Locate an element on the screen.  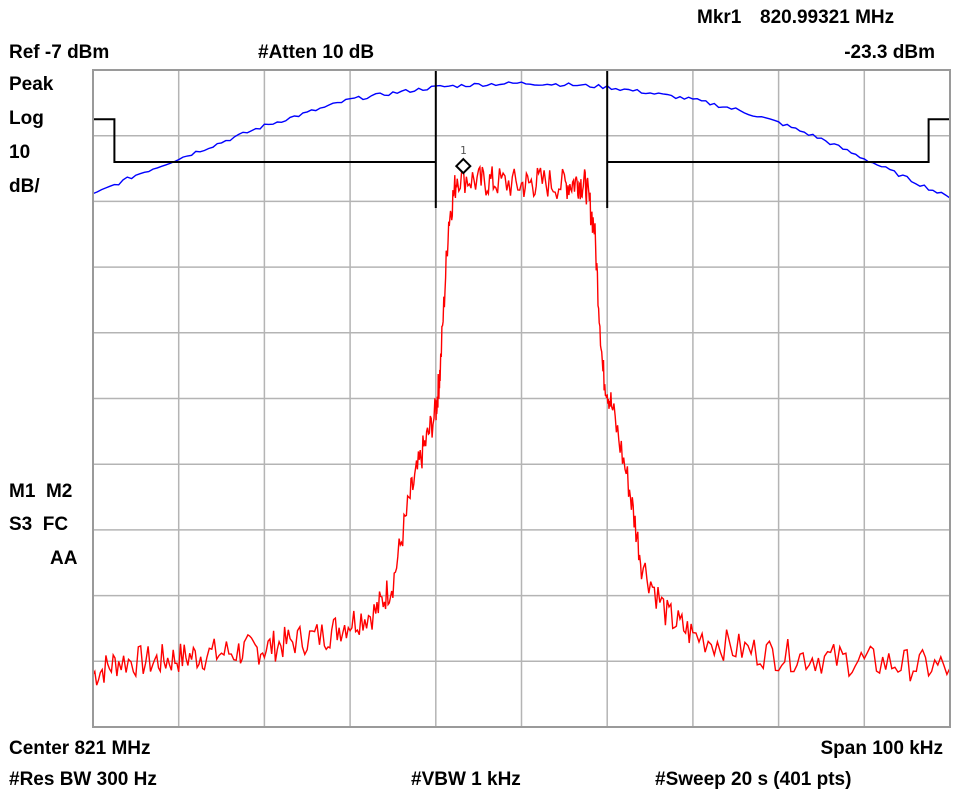
scale-type-label: Log is located at coordinates (26, 118).